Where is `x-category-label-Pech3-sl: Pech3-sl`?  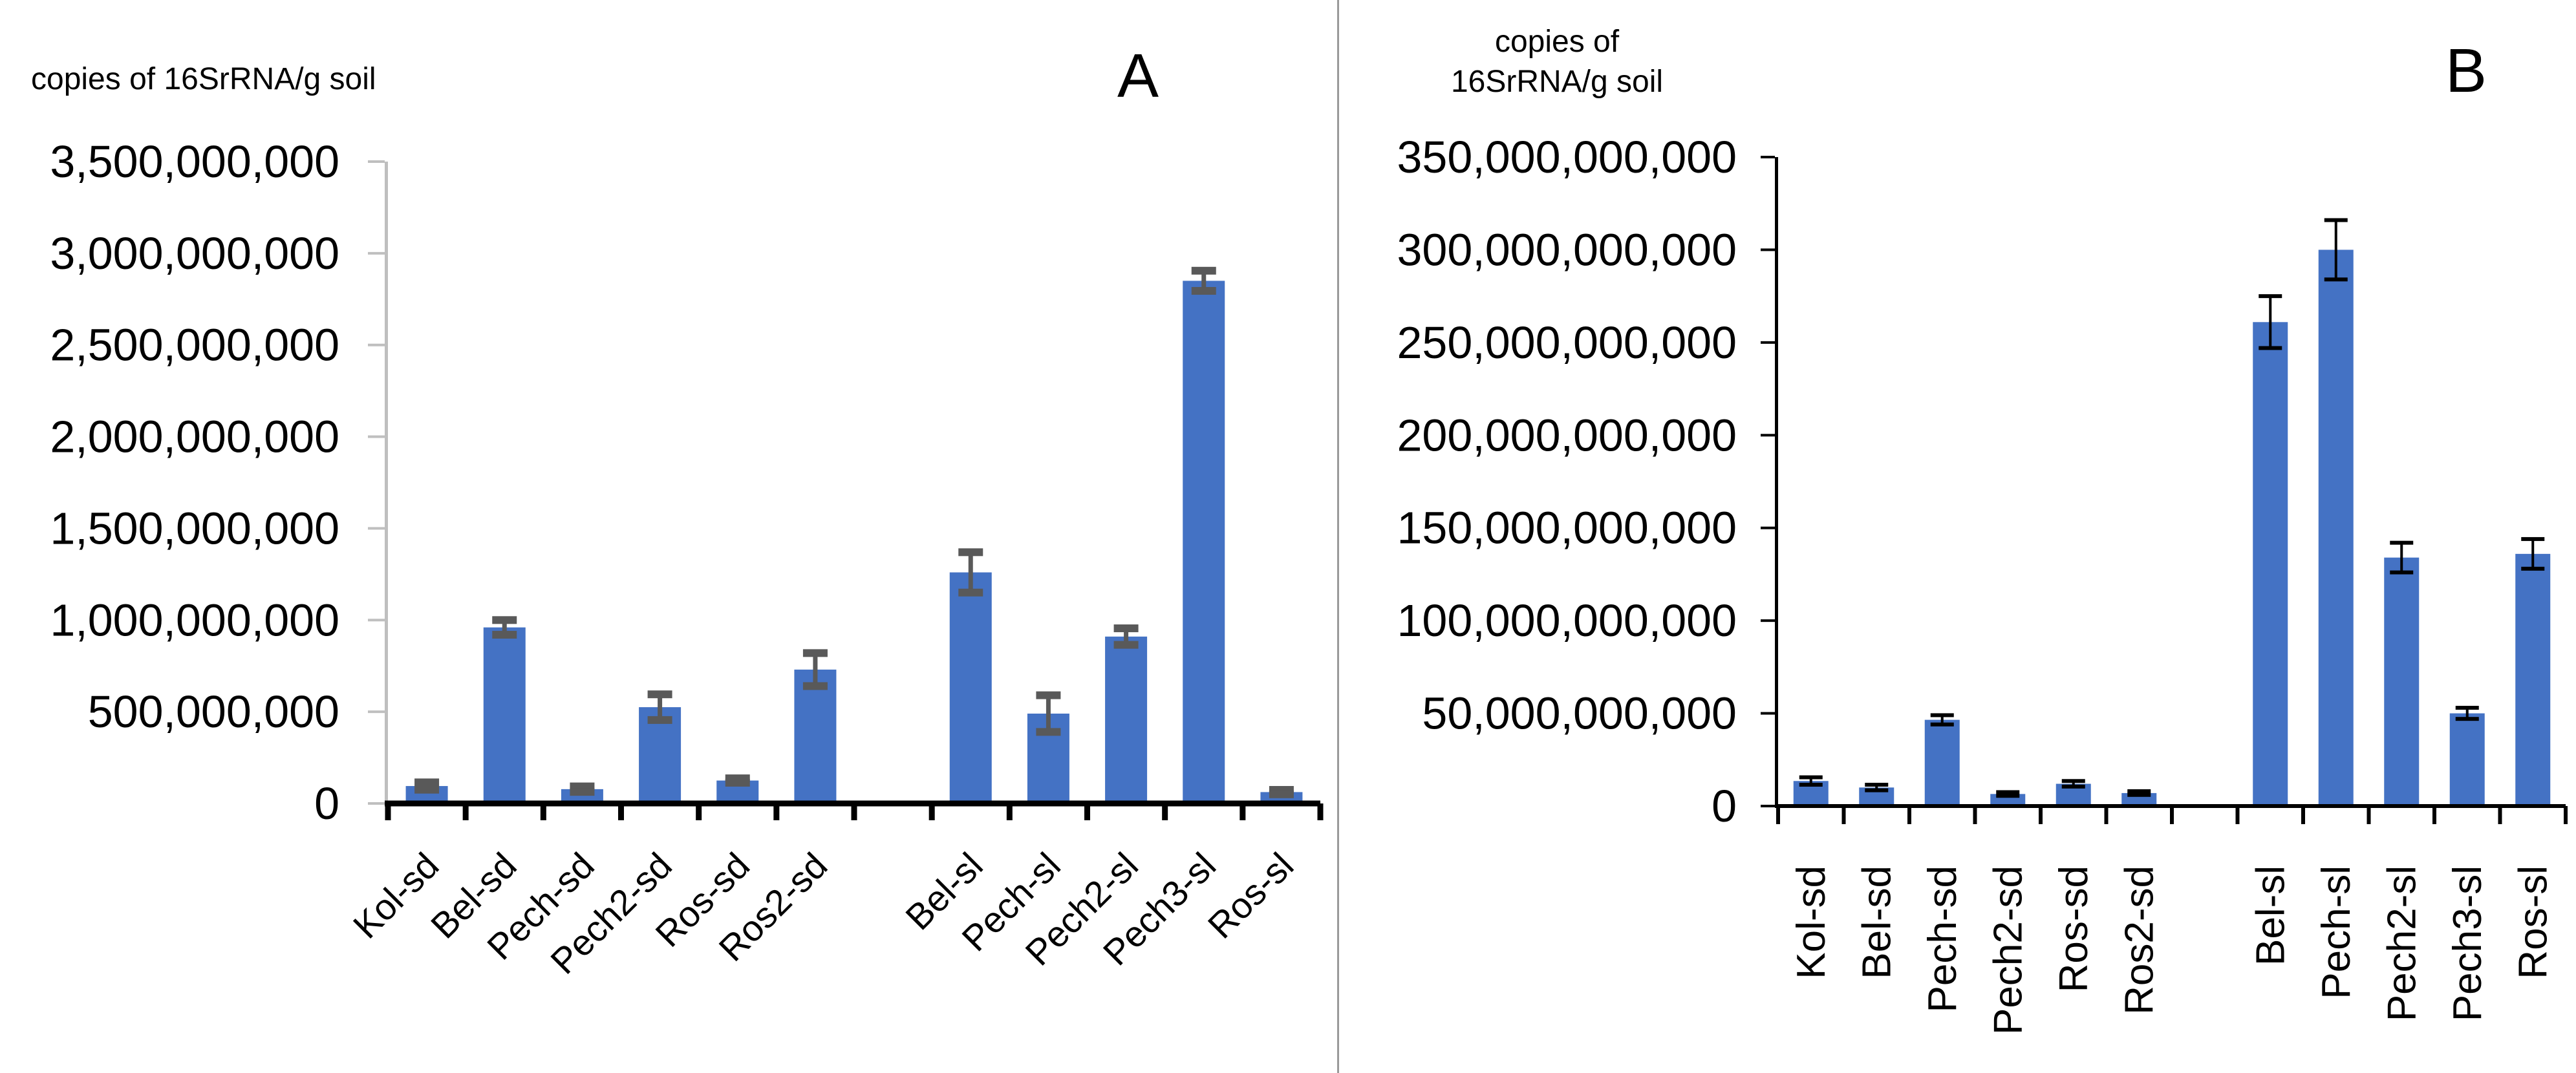
x-category-label-Pech3-sl: Pech3-sl is located at coordinates (2467, 943).